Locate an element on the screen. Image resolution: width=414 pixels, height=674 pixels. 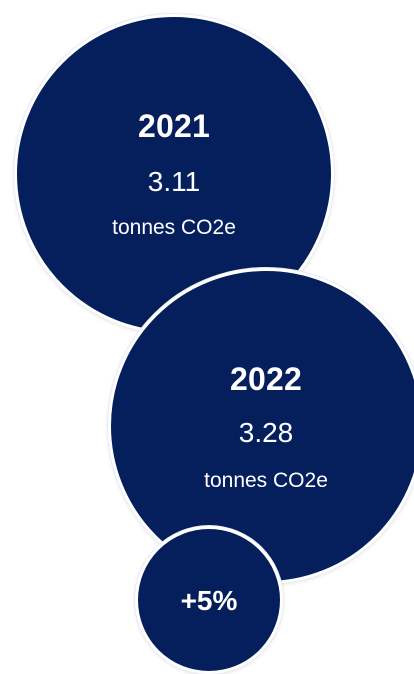
bubble-value: 3.28 is located at coordinates (266, 432).